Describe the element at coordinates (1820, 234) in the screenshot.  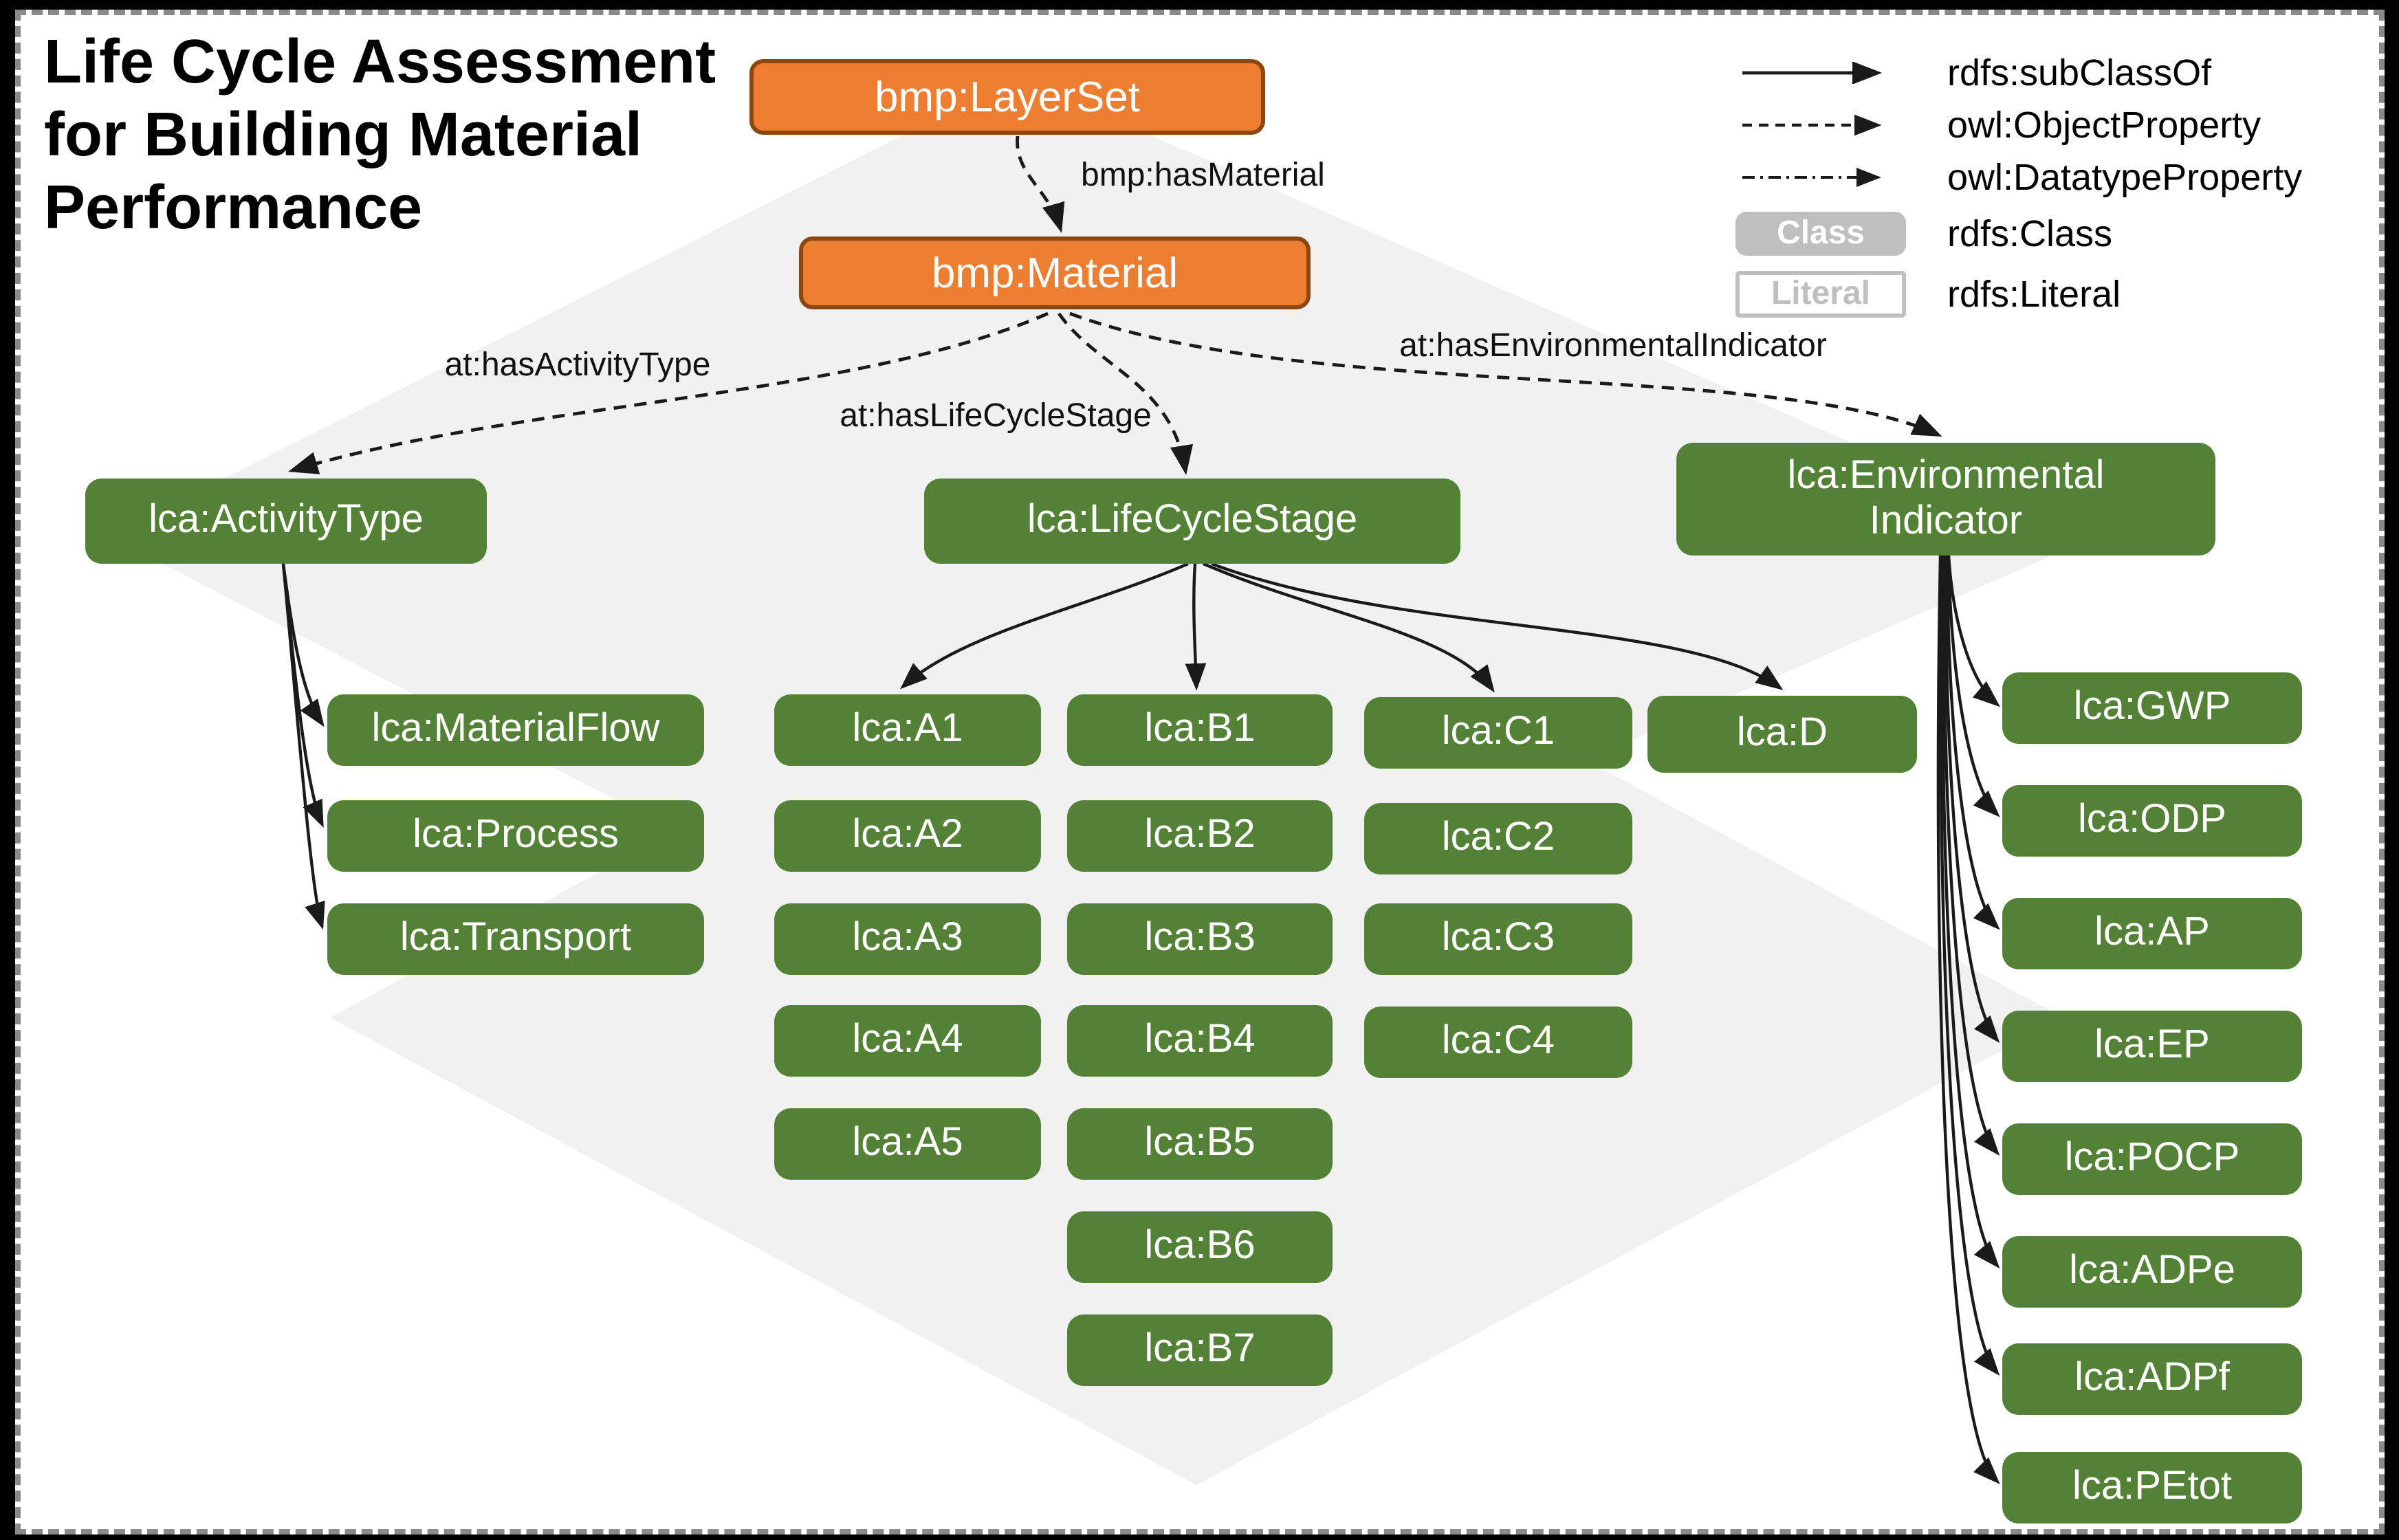
I see `class-box-sample: Class` at that location.